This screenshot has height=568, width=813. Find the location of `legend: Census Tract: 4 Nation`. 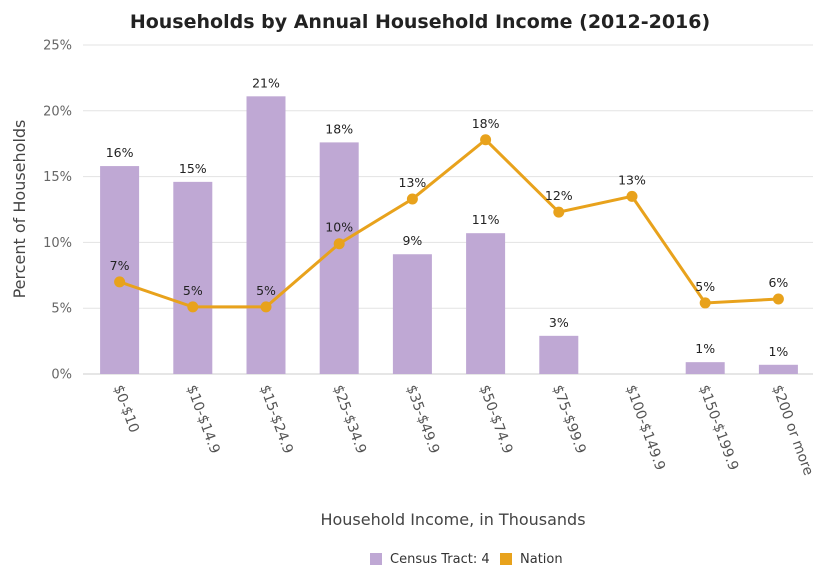

legend: Census Tract: 4 Nation is located at coordinates (466, 559).